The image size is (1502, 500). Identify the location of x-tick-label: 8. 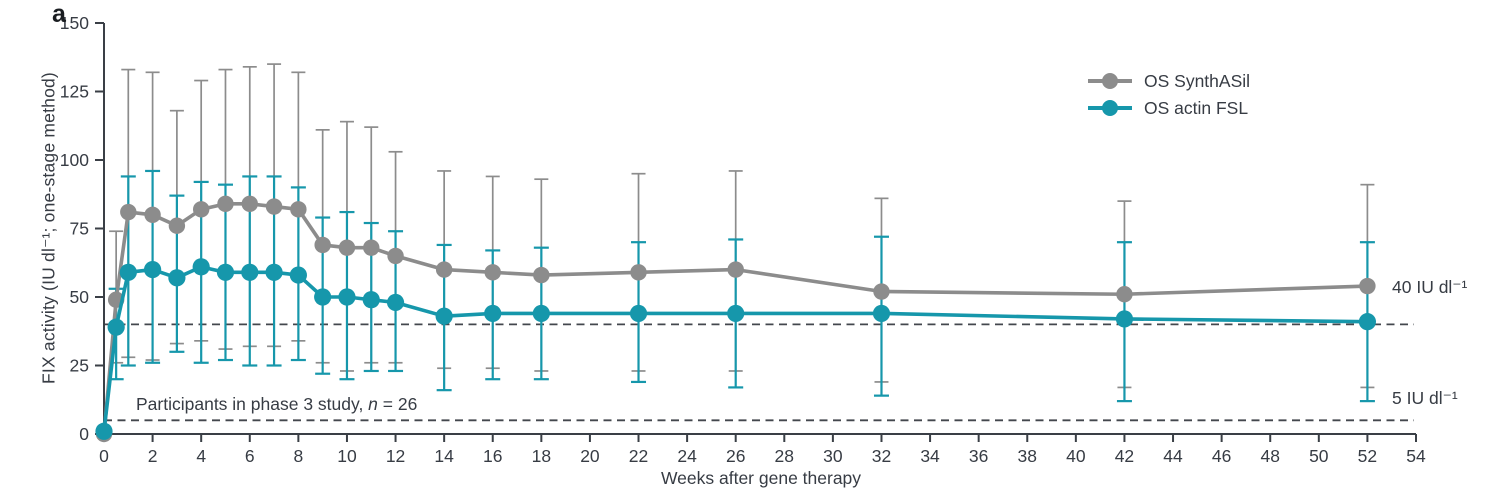
(299, 456).